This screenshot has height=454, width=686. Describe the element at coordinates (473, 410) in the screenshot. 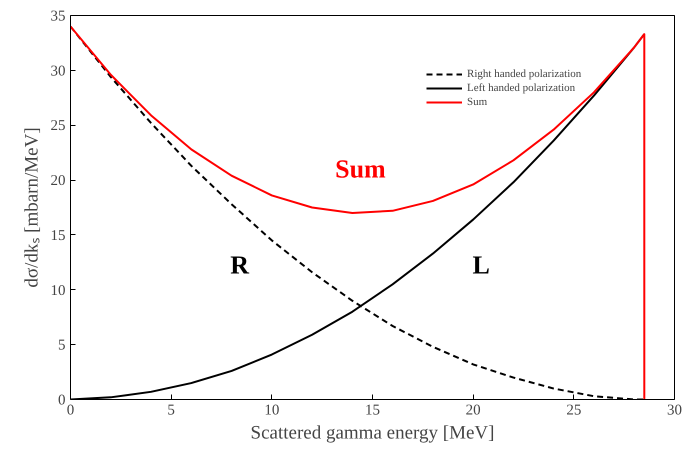

I see `x-tick-label: 20` at that location.